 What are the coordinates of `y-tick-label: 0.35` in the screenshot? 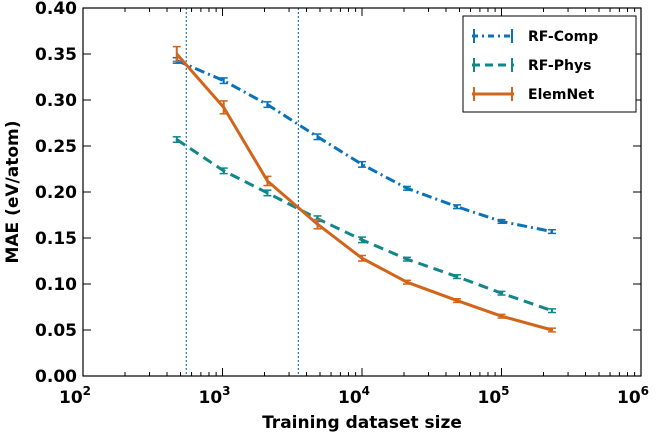 It's located at (56, 55).